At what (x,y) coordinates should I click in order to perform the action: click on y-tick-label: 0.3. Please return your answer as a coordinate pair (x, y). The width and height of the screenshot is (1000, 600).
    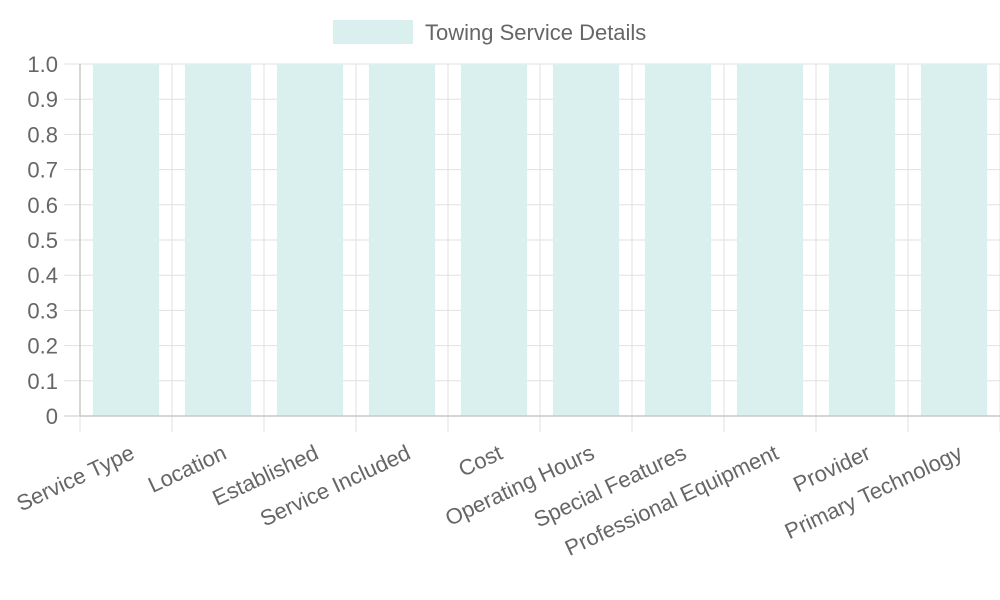
    Looking at the image, I should click on (42, 310).